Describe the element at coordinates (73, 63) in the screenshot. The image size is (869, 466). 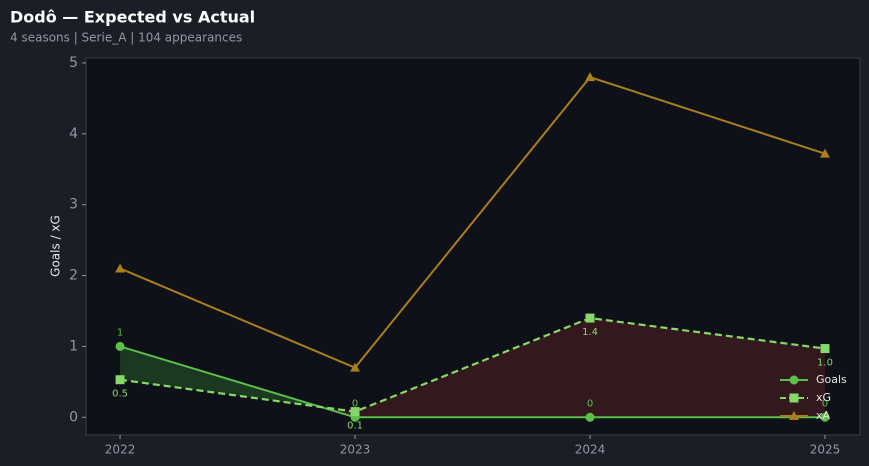
I see `y-tick-label: 5` at that location.